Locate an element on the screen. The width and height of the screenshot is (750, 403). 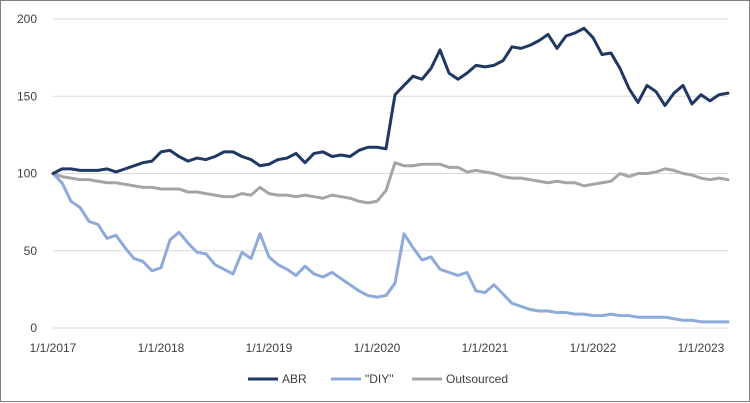
x-tick-label: 1/1/2017 is located at coordinates (53, 348).